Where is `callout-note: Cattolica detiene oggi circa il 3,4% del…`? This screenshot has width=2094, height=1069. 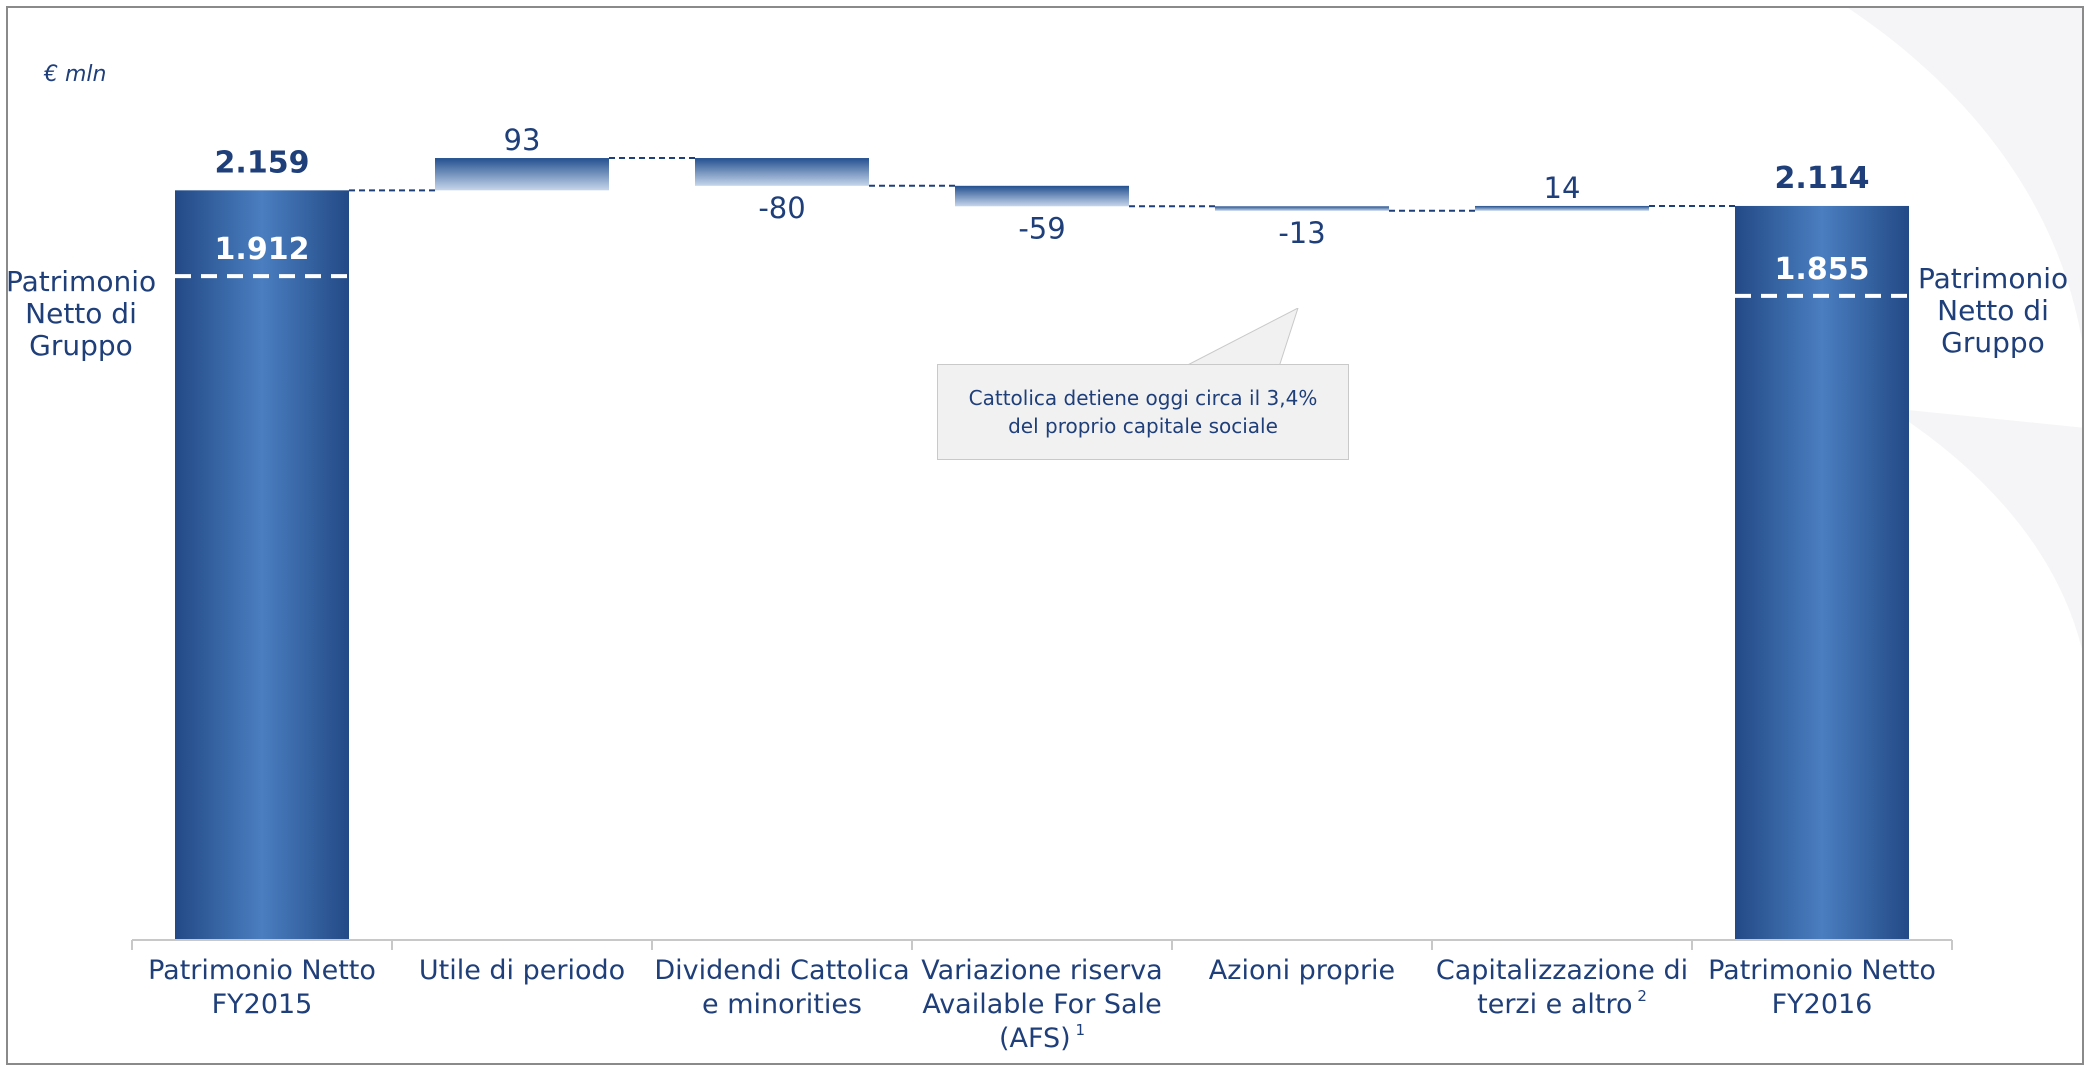 callout-note: Cattolica detiene oggi circa il 3,4% del… is located at coordinates (1143, 412).